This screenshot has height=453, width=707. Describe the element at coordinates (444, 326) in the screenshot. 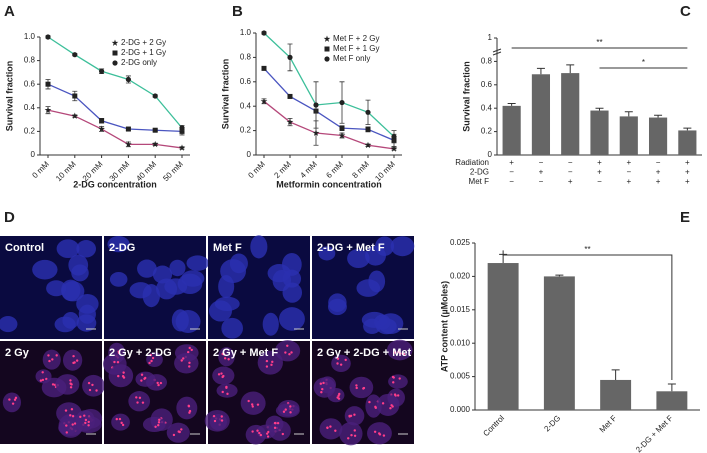

I see `y-axis-title: ATP content (µMoles)` at that location.